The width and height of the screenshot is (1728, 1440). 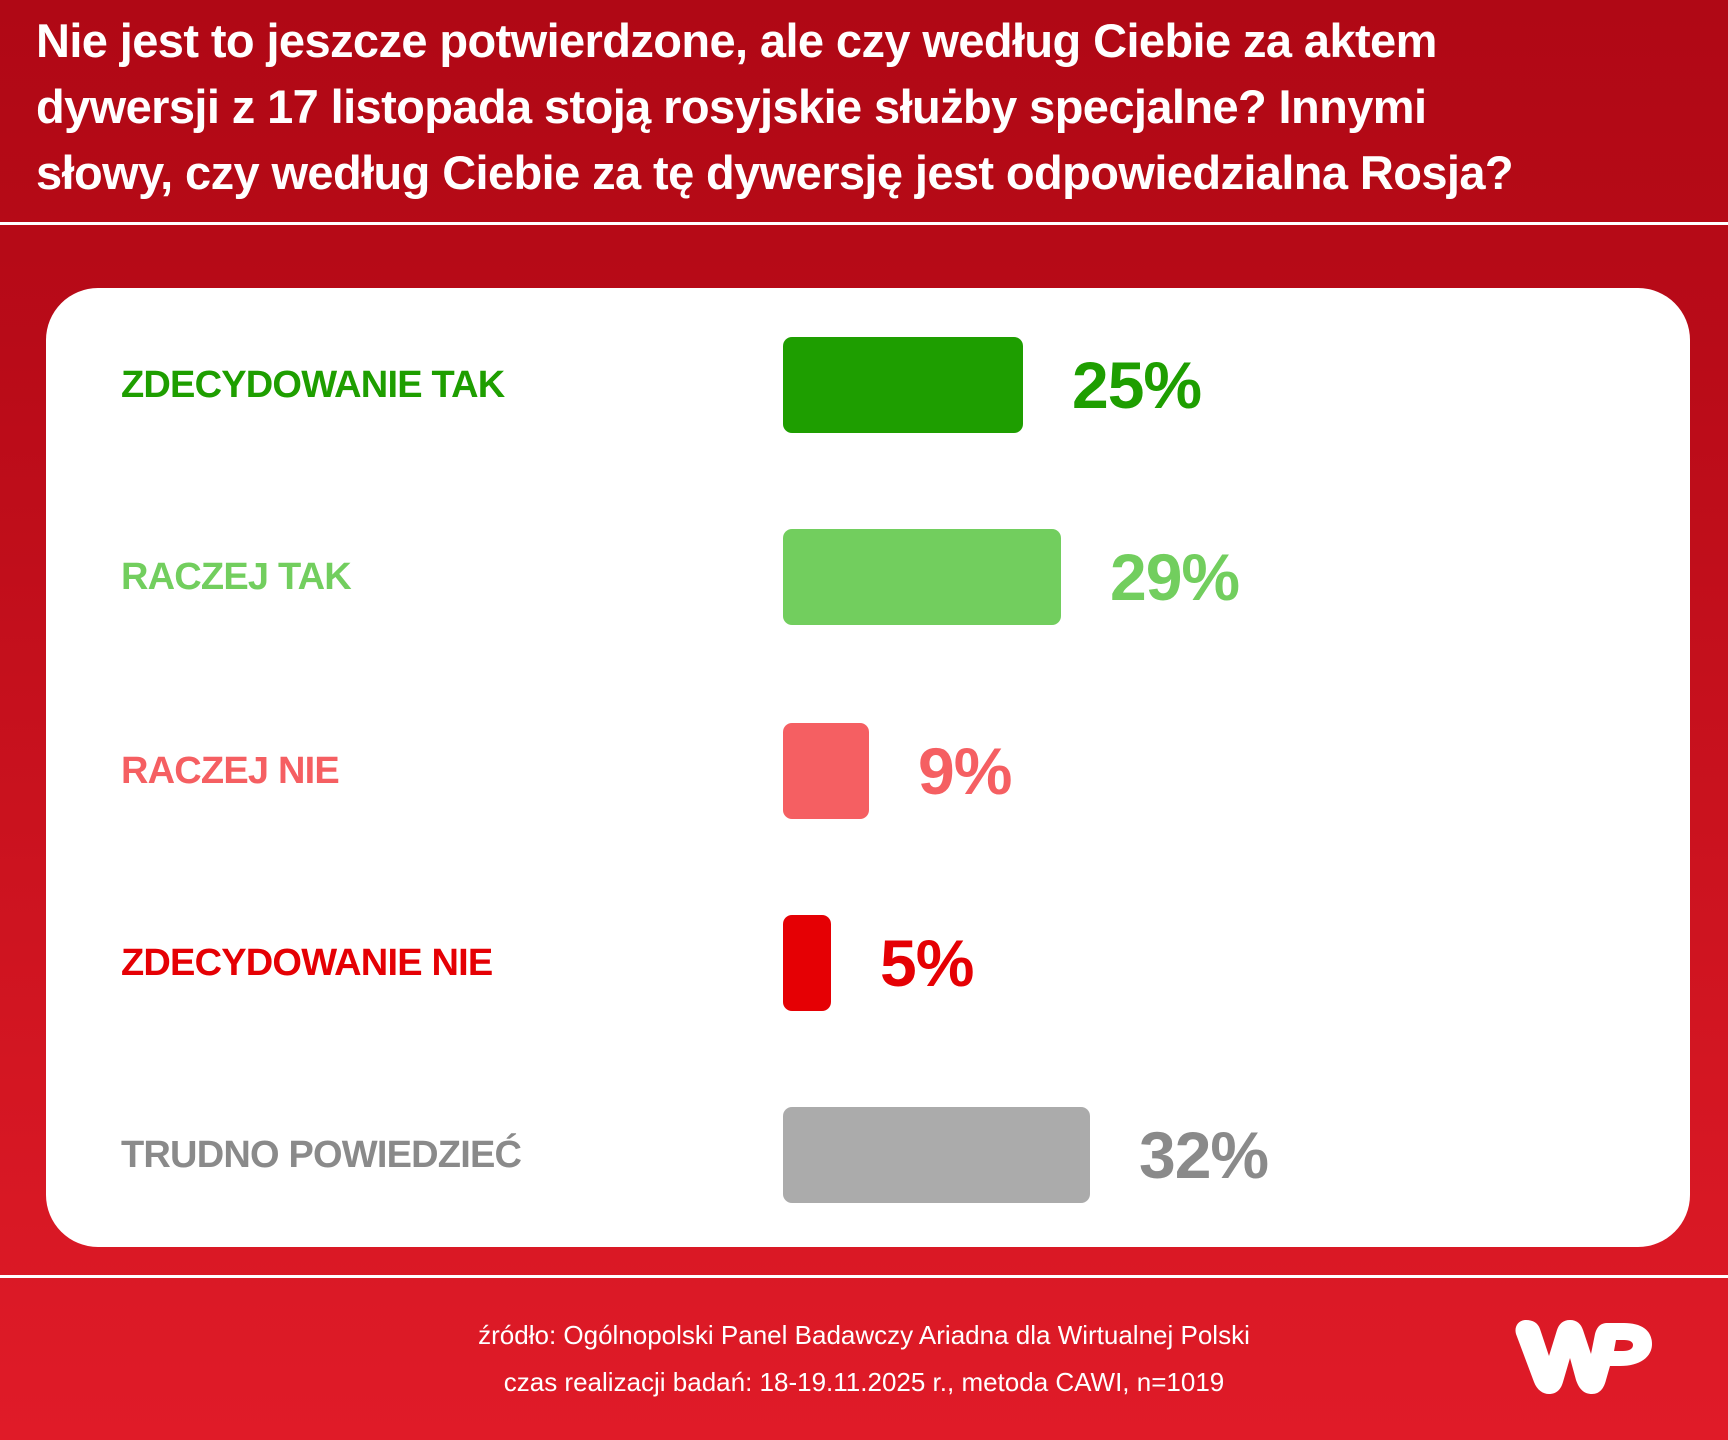 I want to click on bar-value: 32%, so click(x=1204, y=1155).